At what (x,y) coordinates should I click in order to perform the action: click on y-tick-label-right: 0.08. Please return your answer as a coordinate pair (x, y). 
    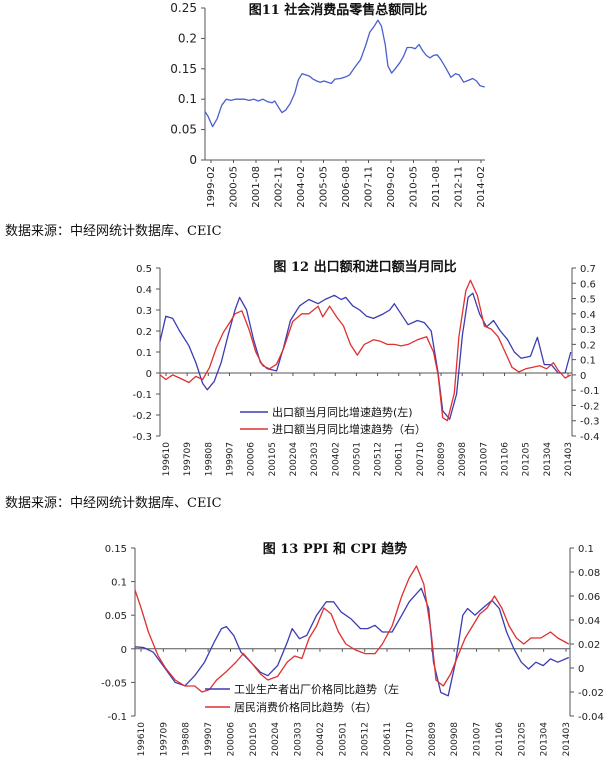
    Looking at the image, I should click on (589, 573).